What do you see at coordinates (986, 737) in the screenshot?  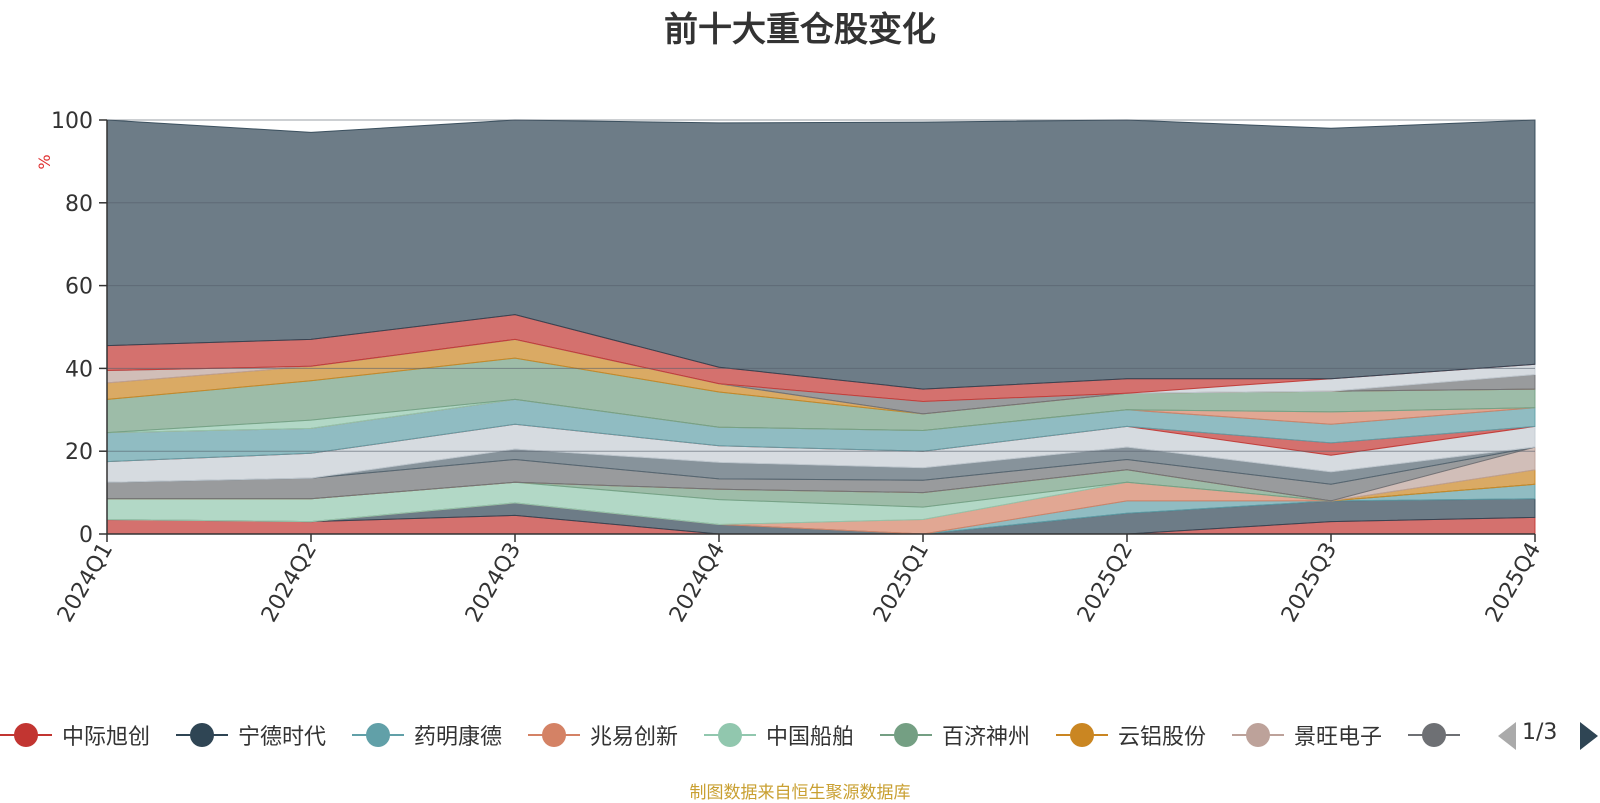 I see `legend-label: 百济神州` at bounding box center [986, 737].